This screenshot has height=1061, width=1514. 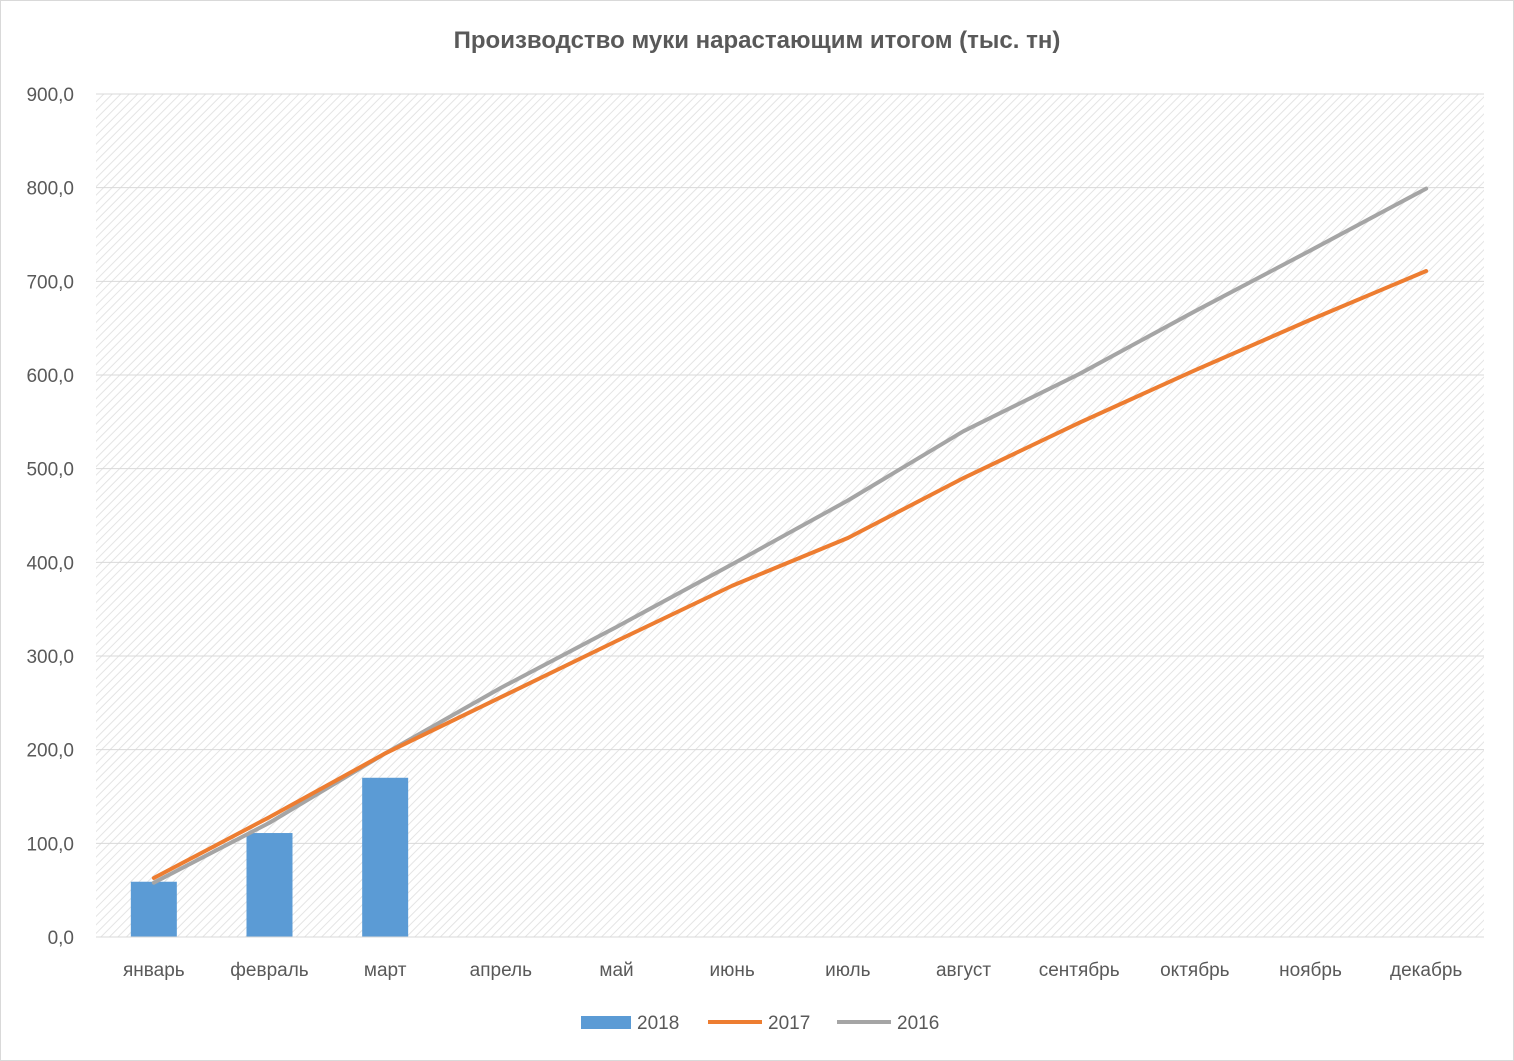 What do you see at coordinates (50, 376) in the screenshot?
I see `y-tick-label: 600,0` at bounding box center [50, 376].